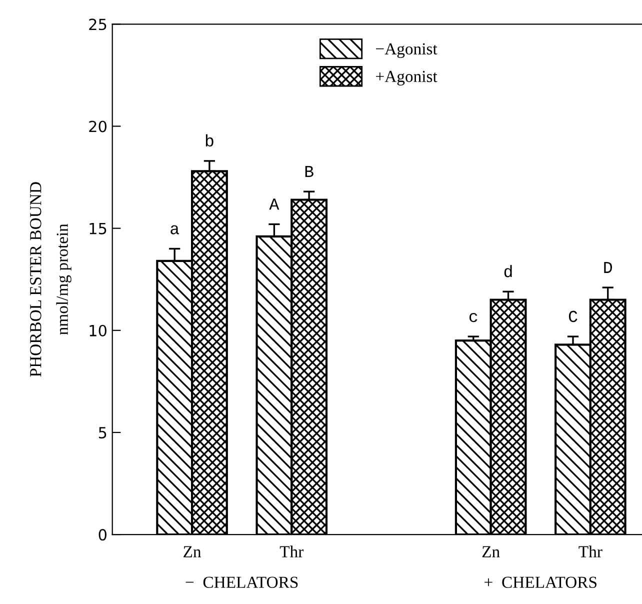  What do you see at coordinates (97, 126) in the screenshot?
I see `y-tick-label: 20` at bounding box center [97, 126].